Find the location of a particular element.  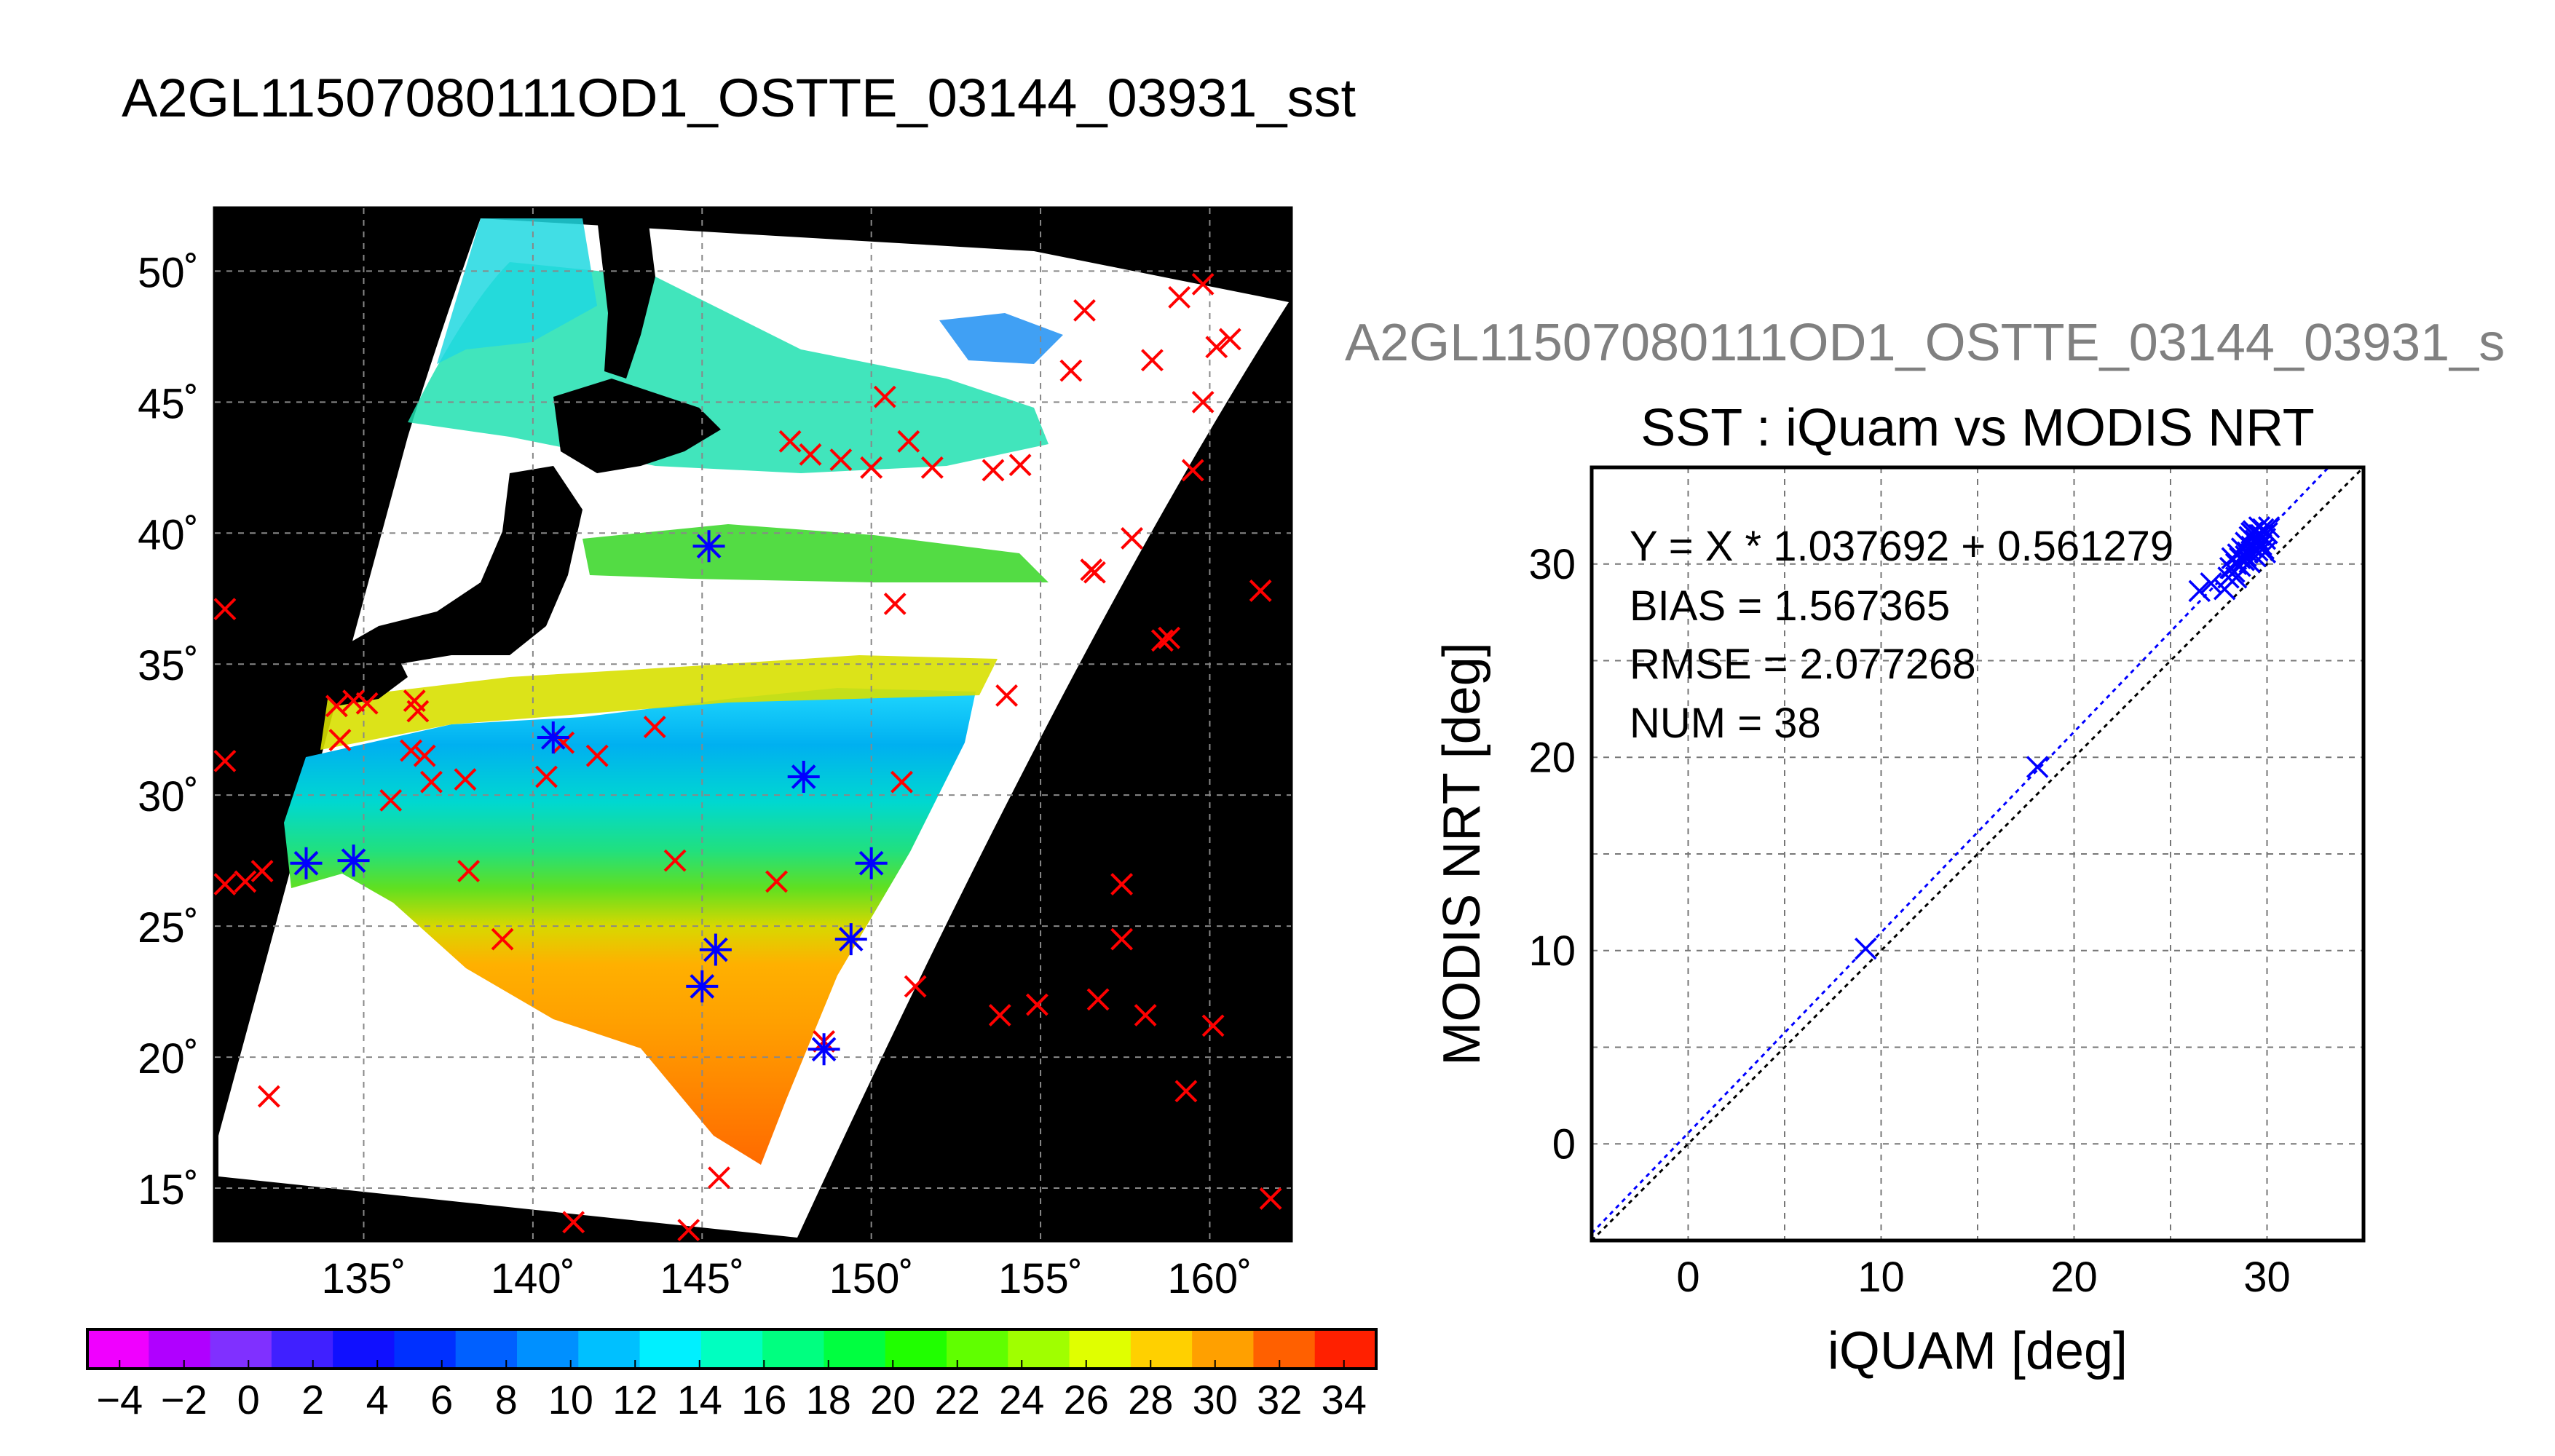

colorbar-tick-label: 28 is located at coordinates (1150, 1400).